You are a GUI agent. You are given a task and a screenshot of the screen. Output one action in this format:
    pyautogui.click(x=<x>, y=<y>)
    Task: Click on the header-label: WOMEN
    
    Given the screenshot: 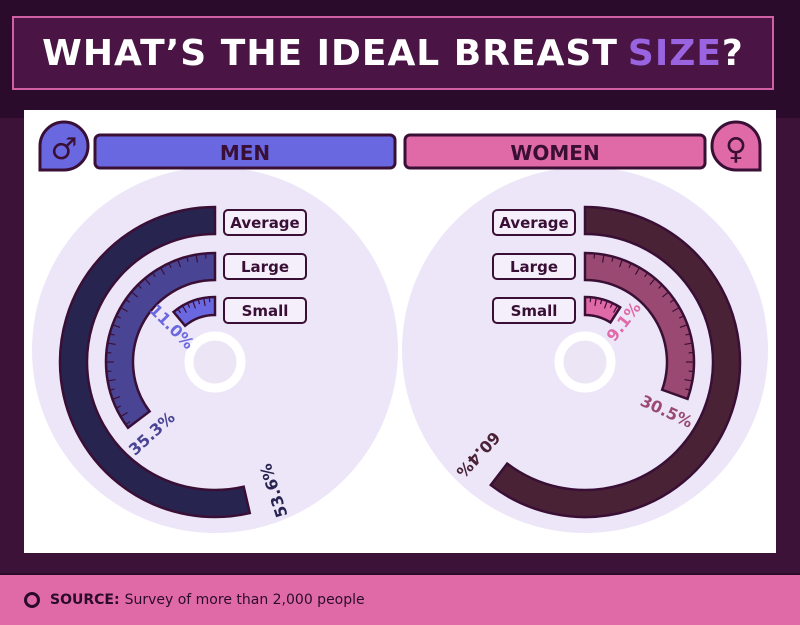 What is the action you would take?
    pyautogui.click(x=554, y=153)
    